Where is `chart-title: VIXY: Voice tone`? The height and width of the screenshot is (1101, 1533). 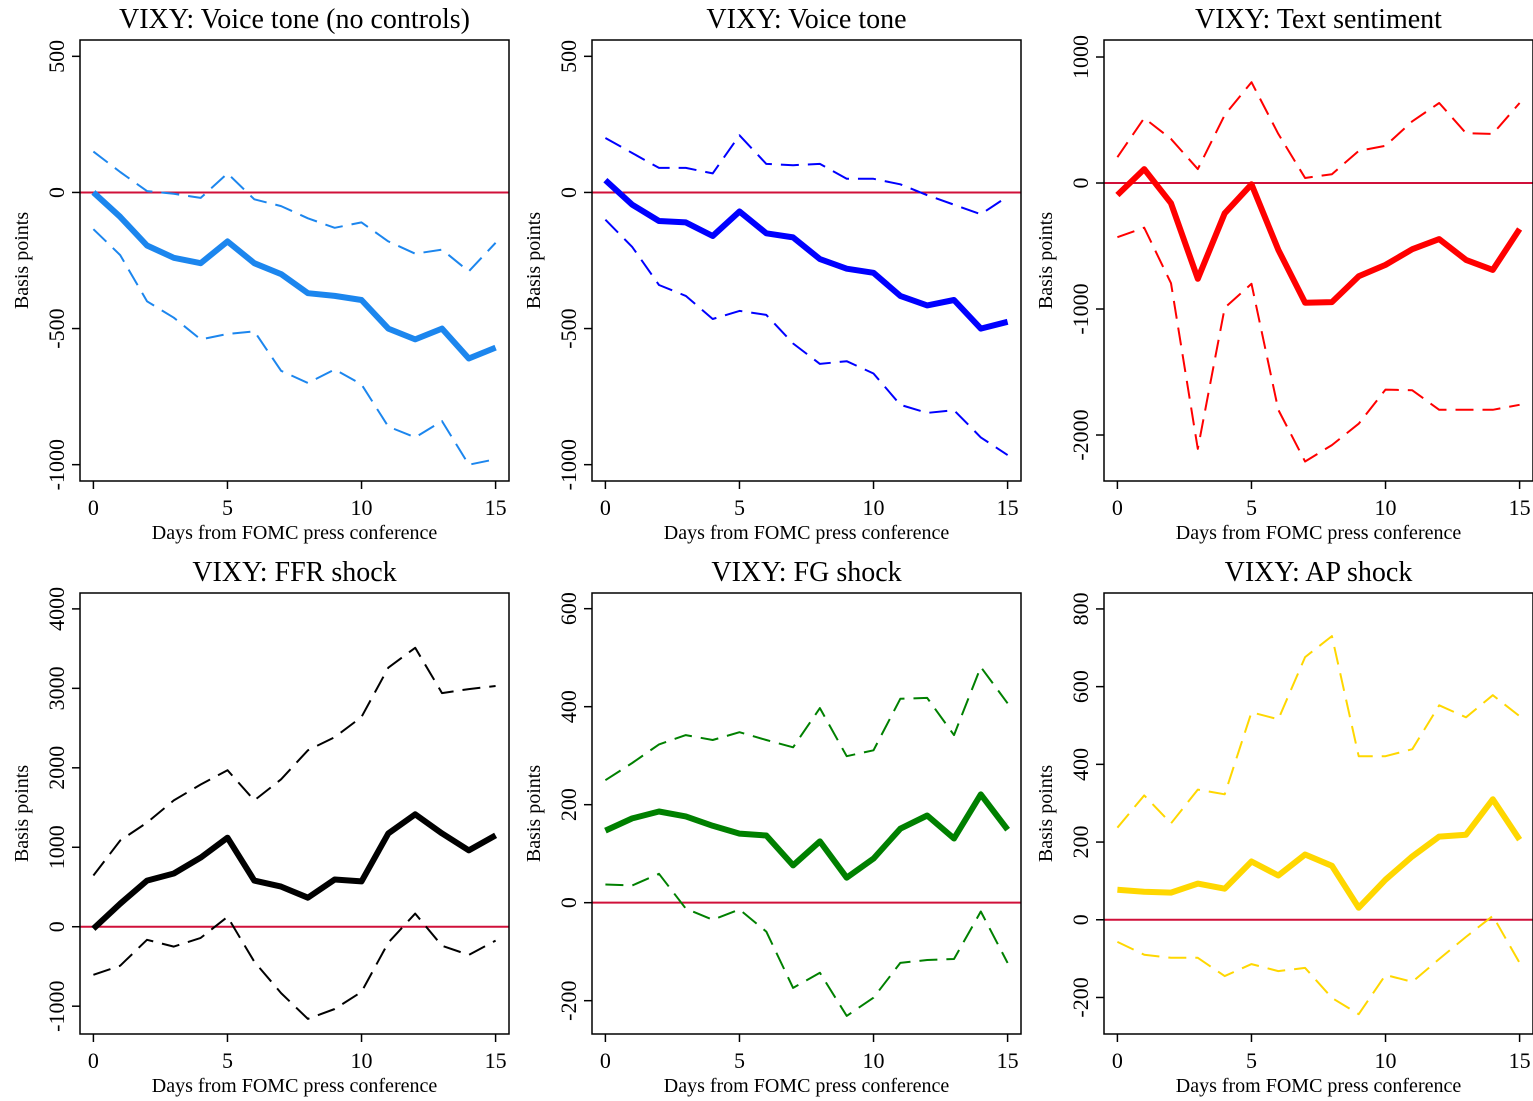
chart-title: VIXY: Voice tone is located at coordinates (806, 19).